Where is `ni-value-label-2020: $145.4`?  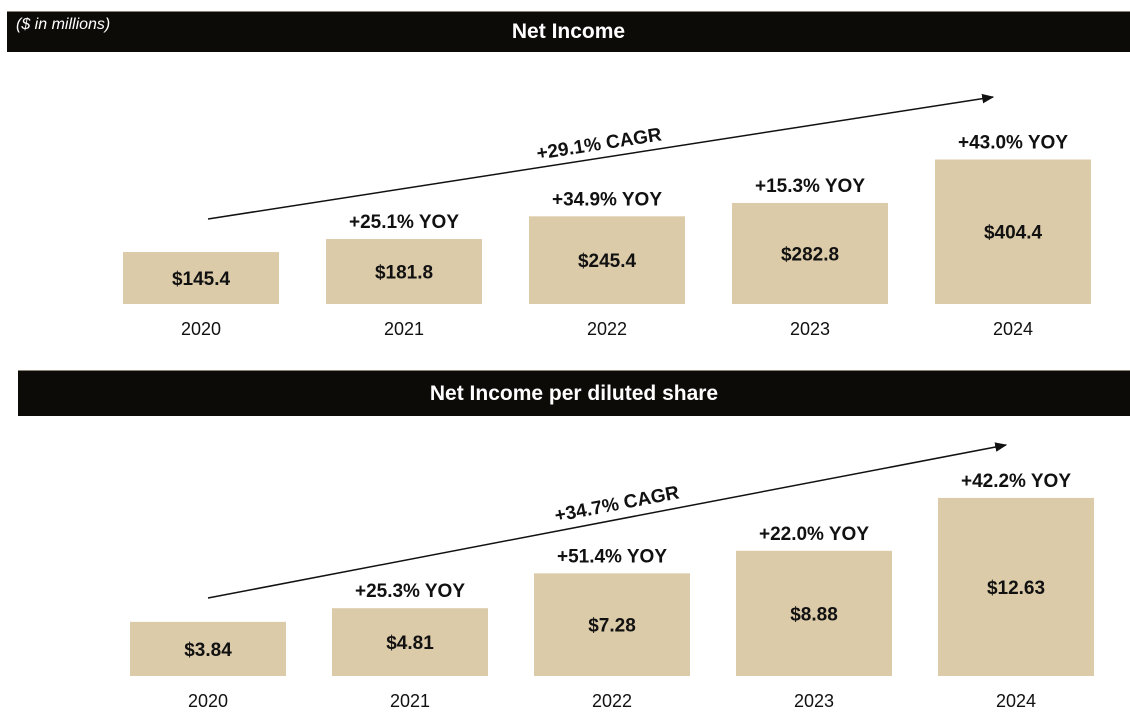 ni-value-label-2020: $145.4 is located at coordinates (201, 279).